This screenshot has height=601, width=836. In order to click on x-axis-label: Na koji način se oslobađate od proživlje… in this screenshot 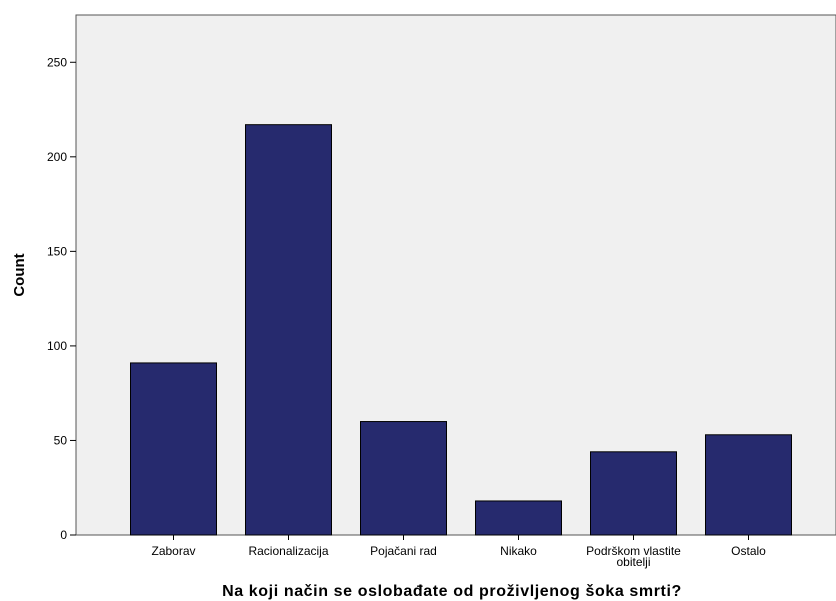, I will do `click(452, 591)`.